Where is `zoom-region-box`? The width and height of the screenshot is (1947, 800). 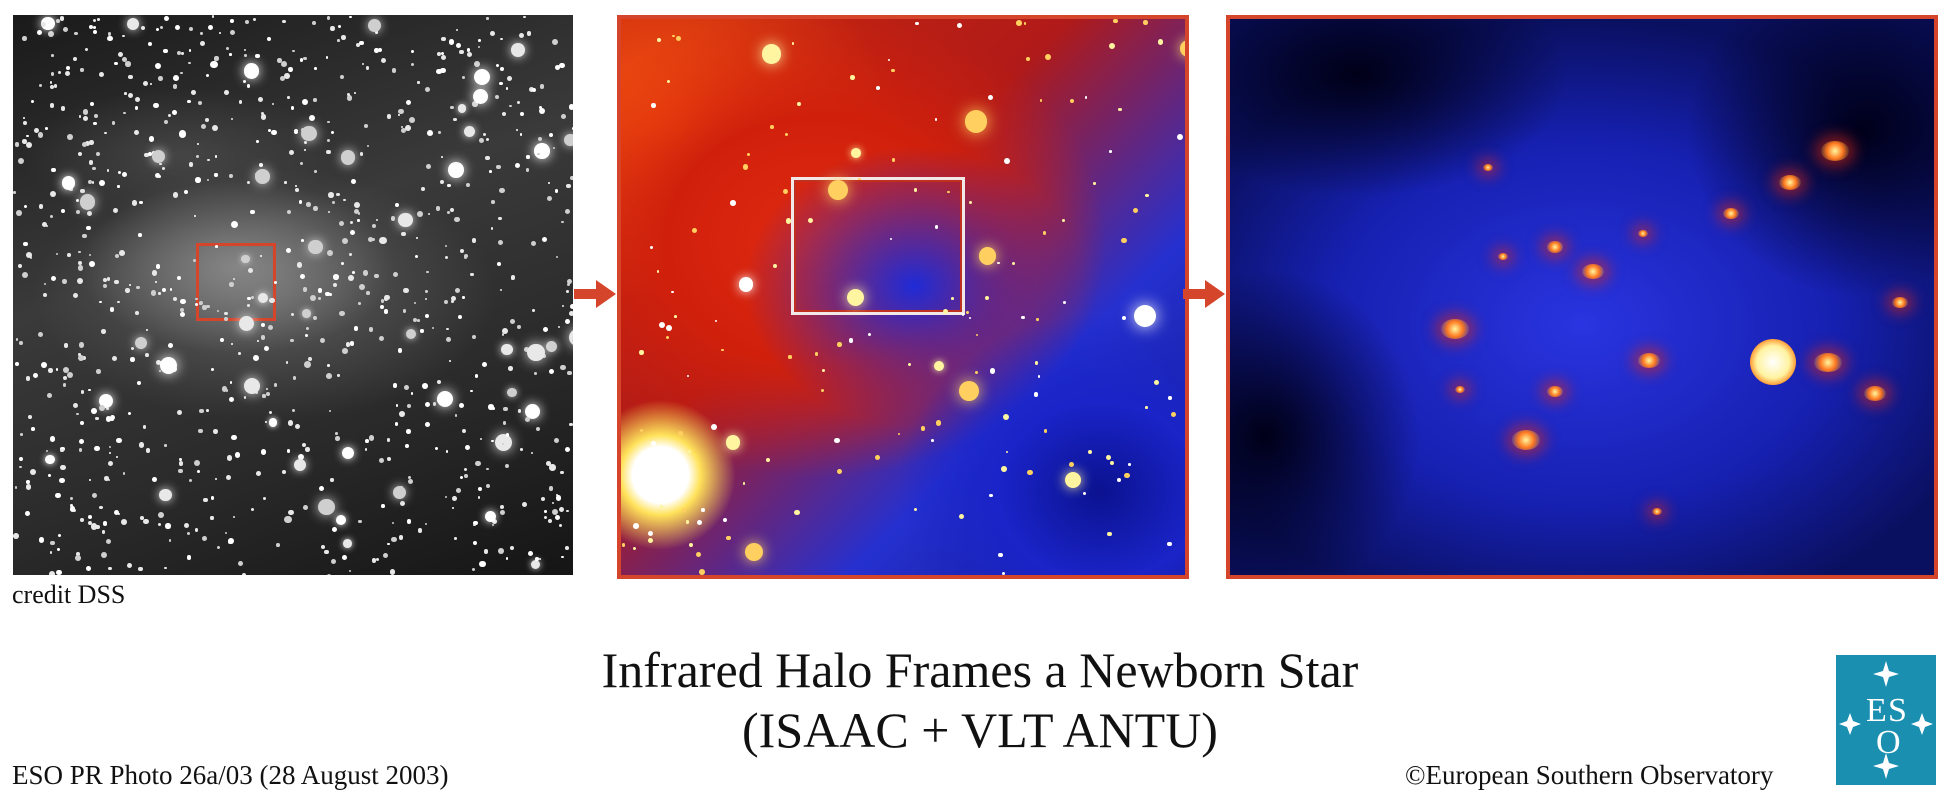
zoom-region-box is located at coordinates (878, 246).